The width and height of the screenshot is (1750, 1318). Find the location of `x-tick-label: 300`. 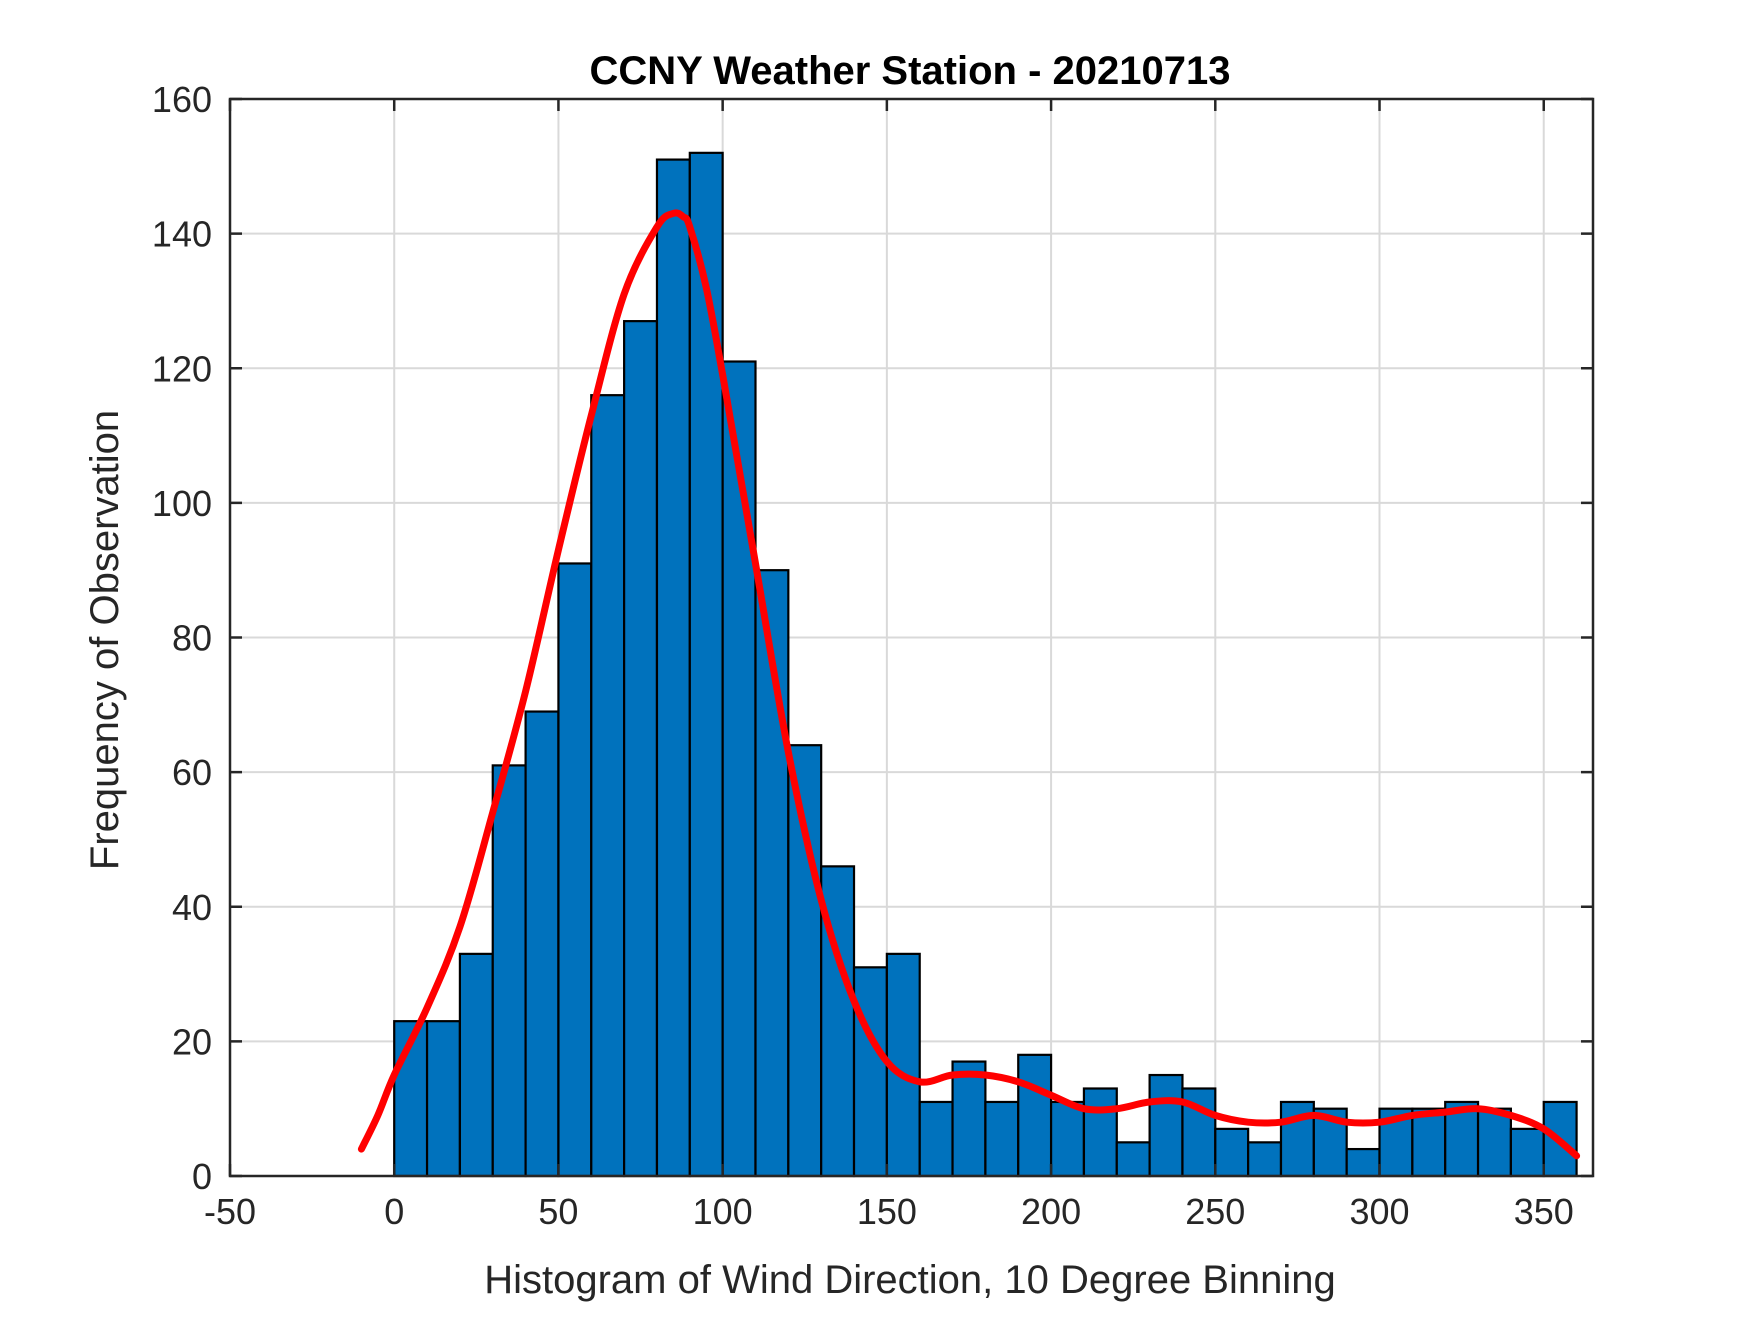

x-tick-label: 300 is located at coordinates (1379, 1211).